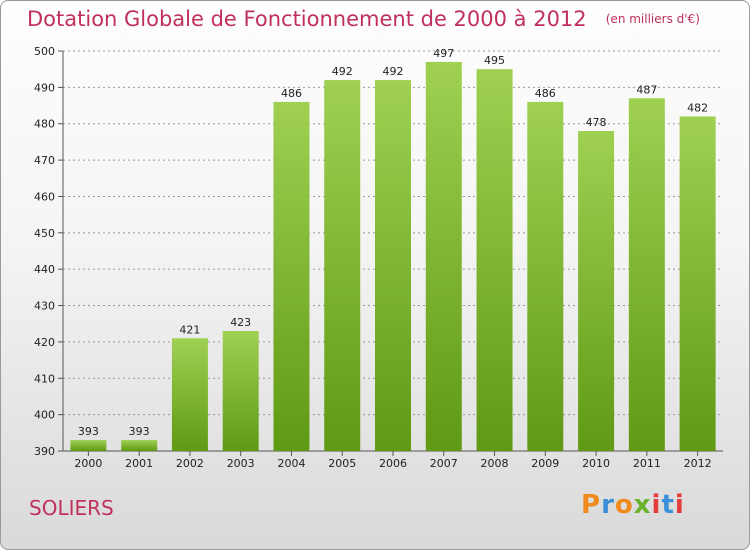 The width and height of the screenshot is (750, 550). Describe the element at coordinates (44, 87) in the screenshot. I see `y-tick-label: 490` at that location.